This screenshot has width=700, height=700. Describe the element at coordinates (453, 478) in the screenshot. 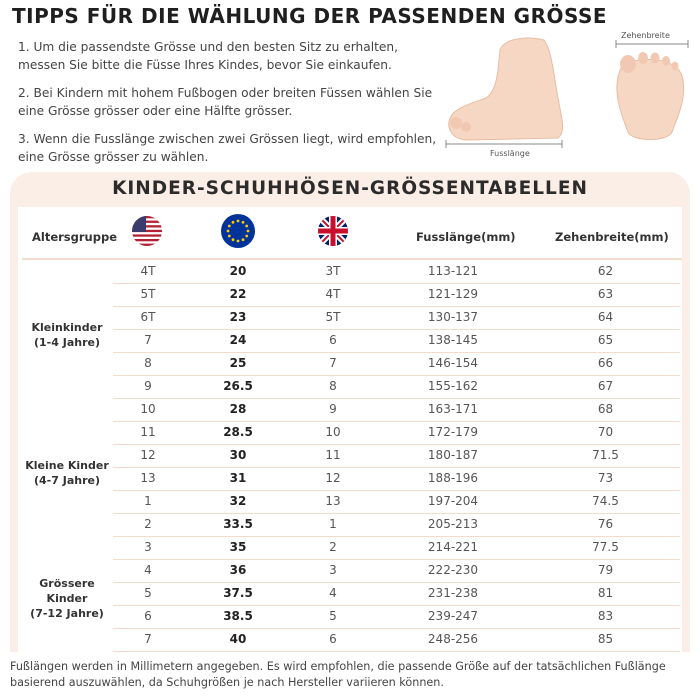

I see `cell-length: 188-196` at that location.